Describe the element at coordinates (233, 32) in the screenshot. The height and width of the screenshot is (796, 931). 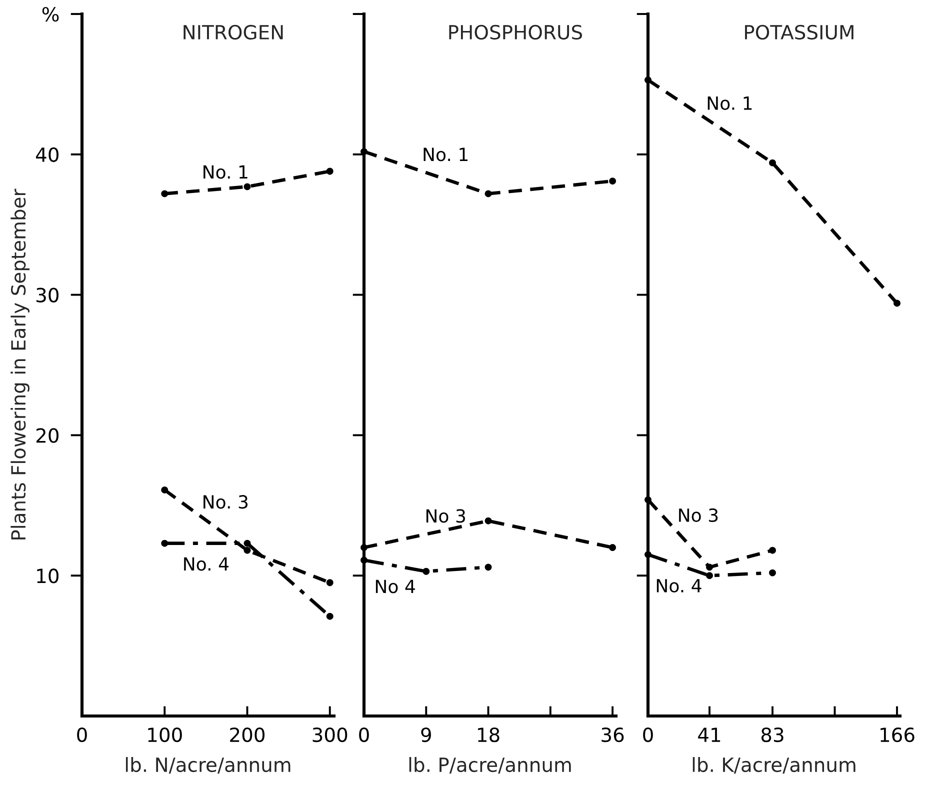
I see `chart-title: NITROGEN` at that location.